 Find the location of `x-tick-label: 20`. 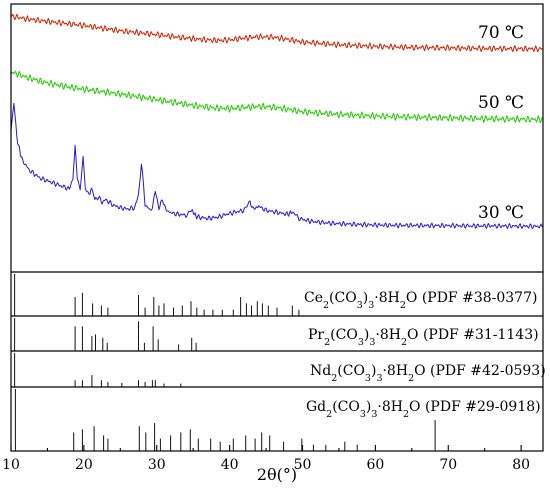

x-tick-label: 20 is located at coordinates (84, 465).